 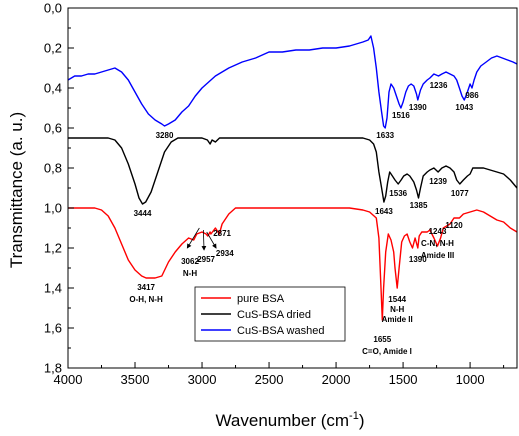 I want to click on x-axis-title: Wavenumber (cm-1), so click(x=290, y=420).